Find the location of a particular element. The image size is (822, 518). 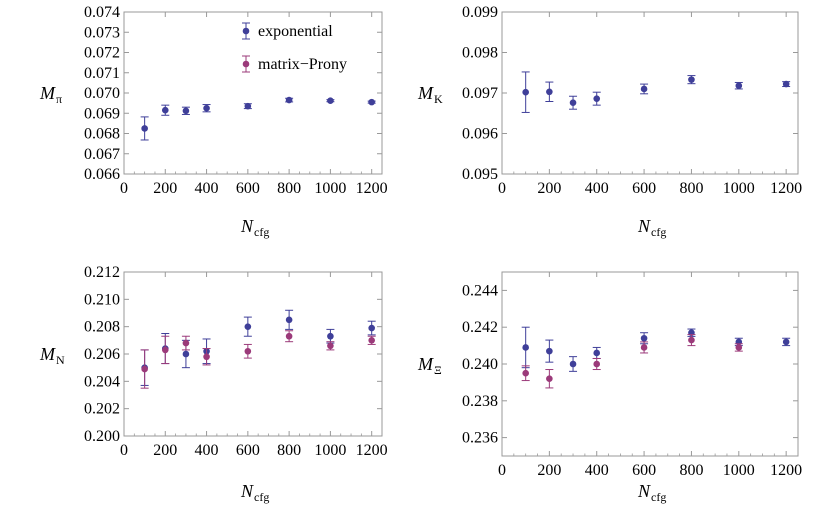

y-tick-label: 0.070 is located at coordinates (102, 93).